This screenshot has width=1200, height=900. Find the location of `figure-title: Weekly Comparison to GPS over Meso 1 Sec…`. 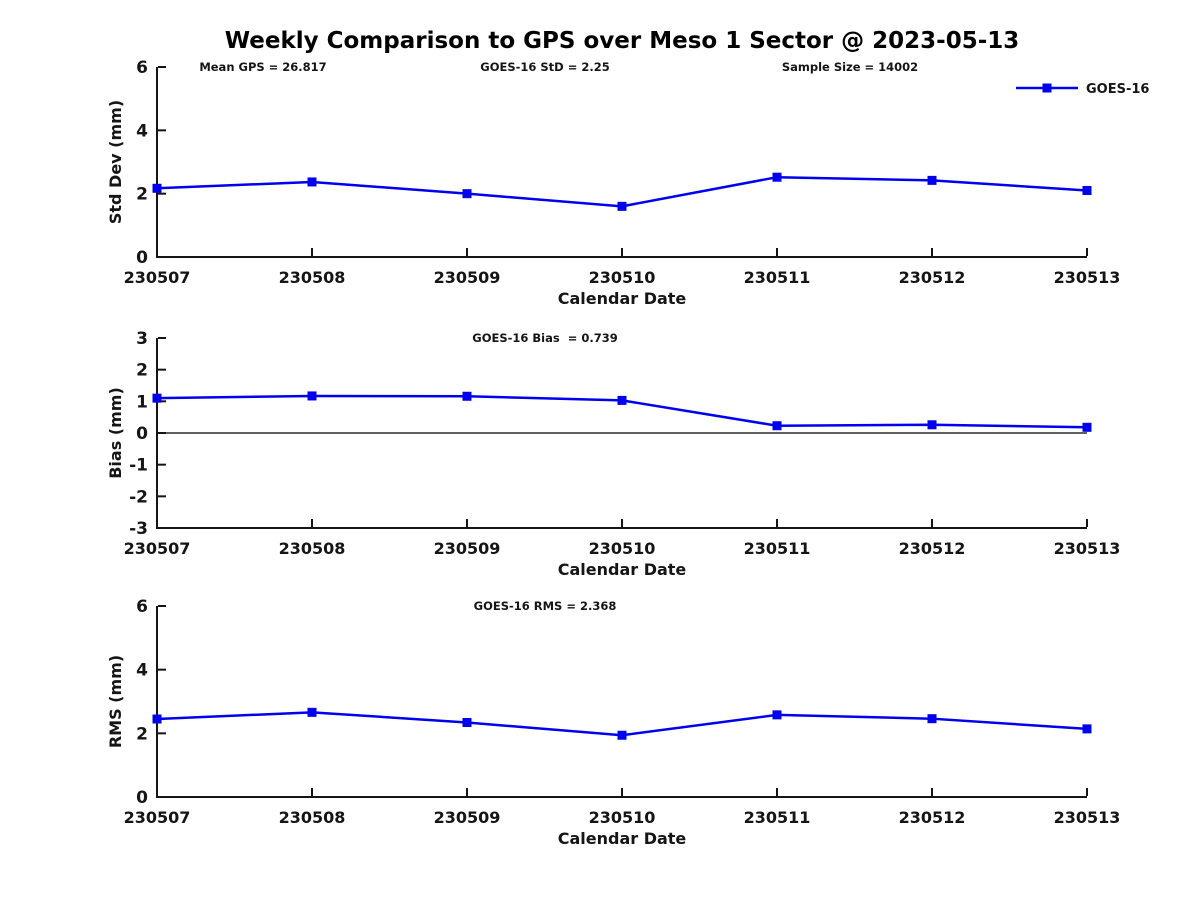

figure-title: Weekly Comparison to GPS over Meso 1 Sec… is located at coordinates (622, 41).